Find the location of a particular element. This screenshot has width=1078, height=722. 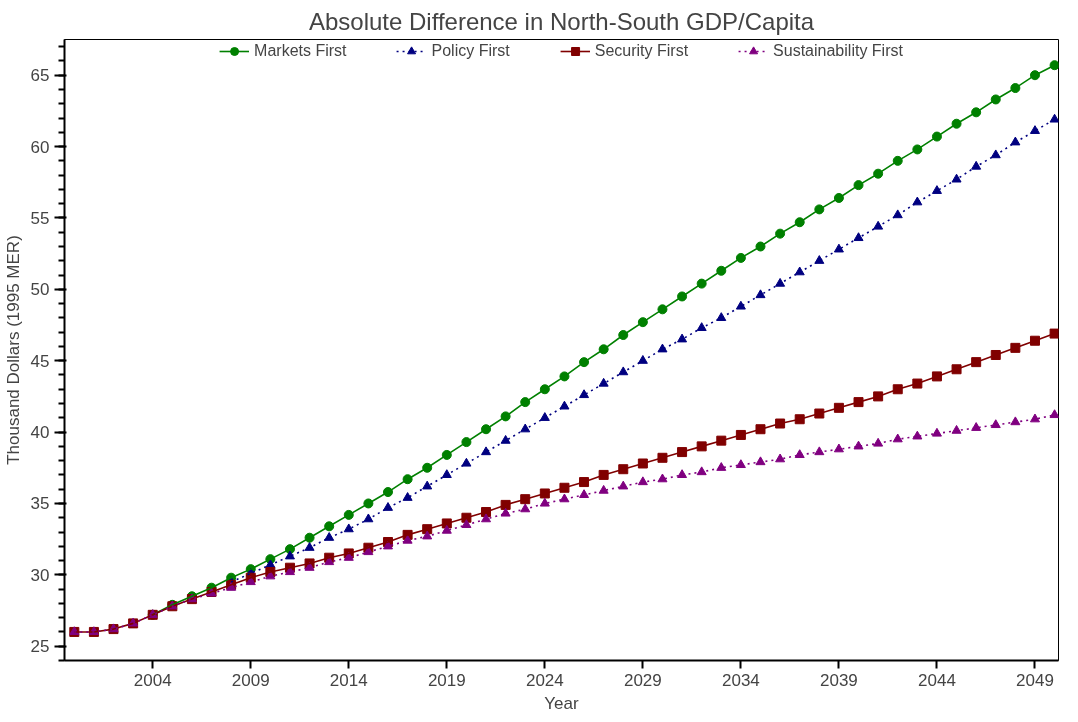

y-tick-label: 35 is located at coordinates (40, 504).